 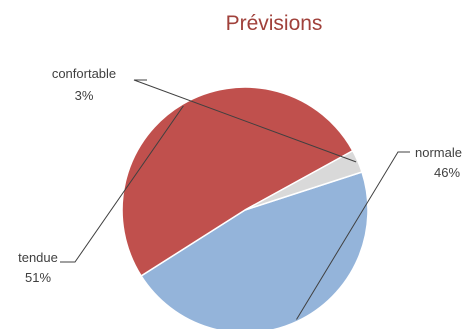 What do you see at coordinates (38, 277) in the screenshot?
I see `slice-percent-label: 51%` at bounding box center [38, 277].